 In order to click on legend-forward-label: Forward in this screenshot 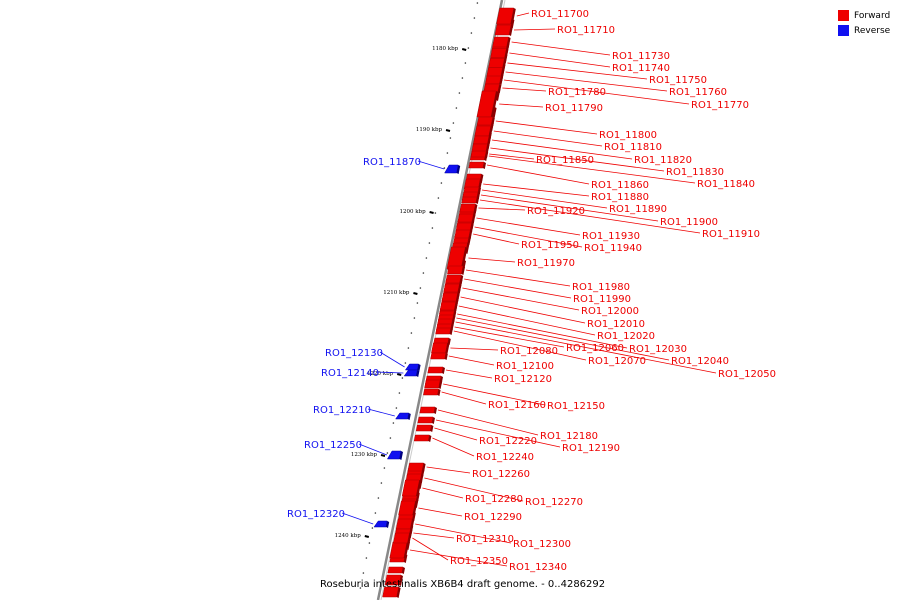, I will do `click(872, 15)`.